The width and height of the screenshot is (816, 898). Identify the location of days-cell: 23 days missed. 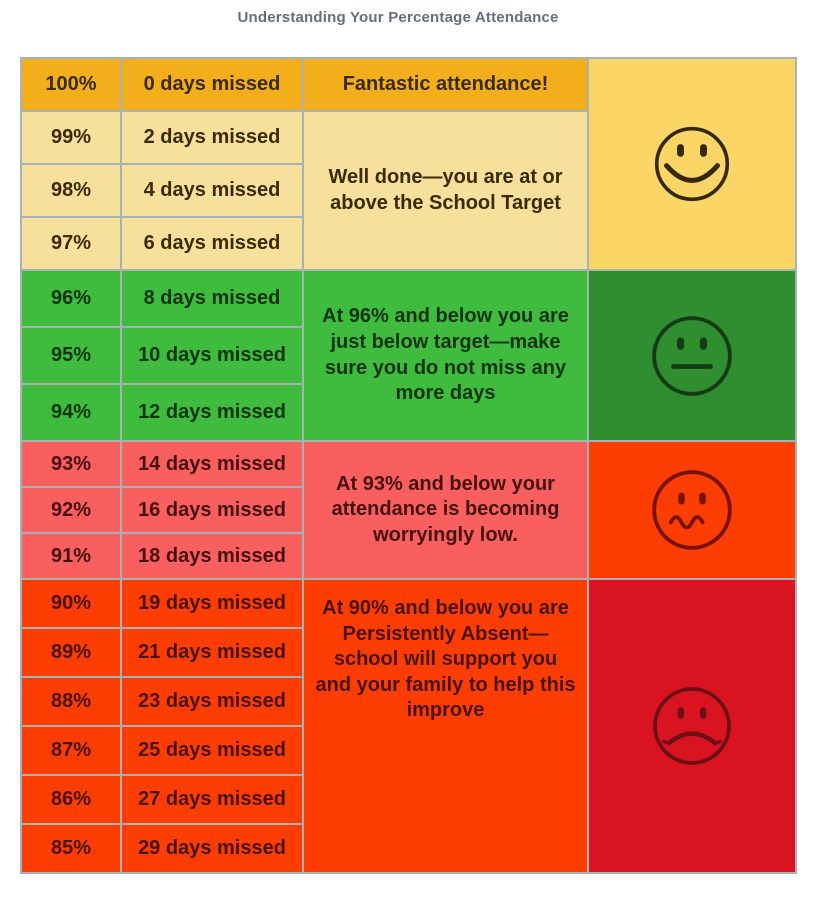
(212, 701).